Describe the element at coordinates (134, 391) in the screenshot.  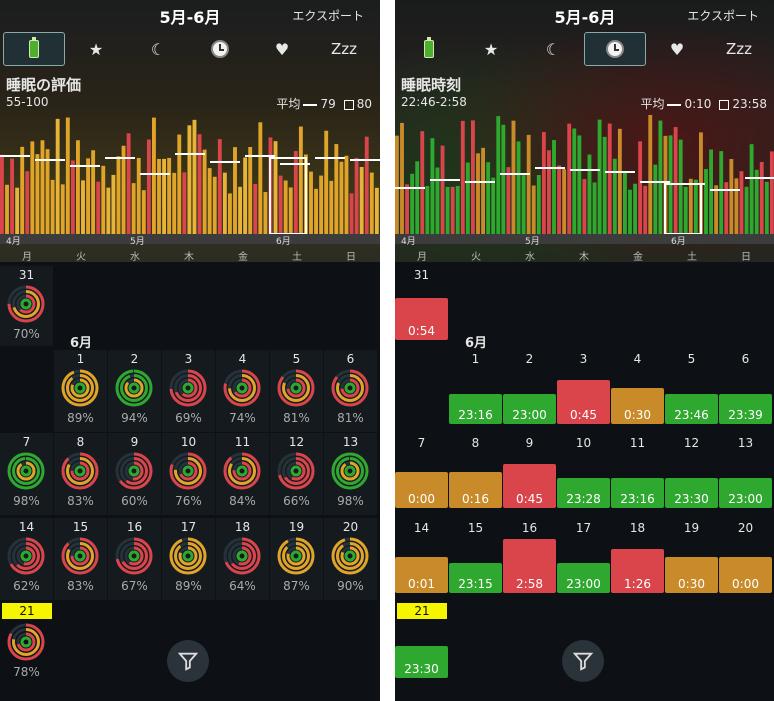
I see `calendar-day-cell: 2 94%` at that location.